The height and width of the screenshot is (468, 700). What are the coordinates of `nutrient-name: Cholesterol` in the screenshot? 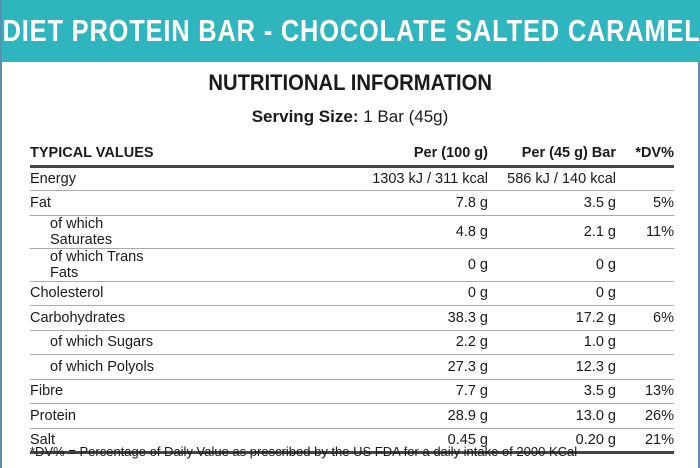 It's located at (94, 293).